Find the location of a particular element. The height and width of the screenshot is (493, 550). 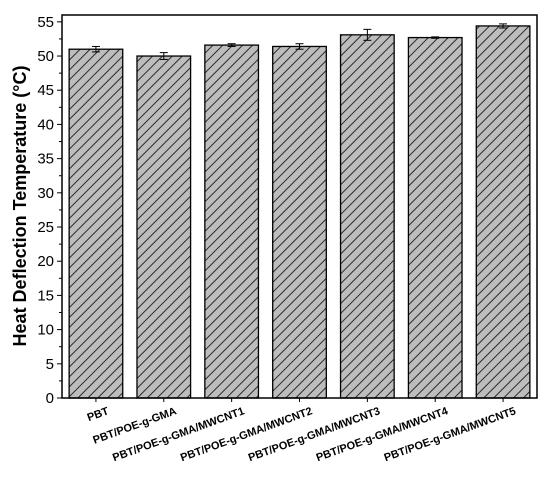

y-tick-label-40: 40 is located at coordinates (45, 124).